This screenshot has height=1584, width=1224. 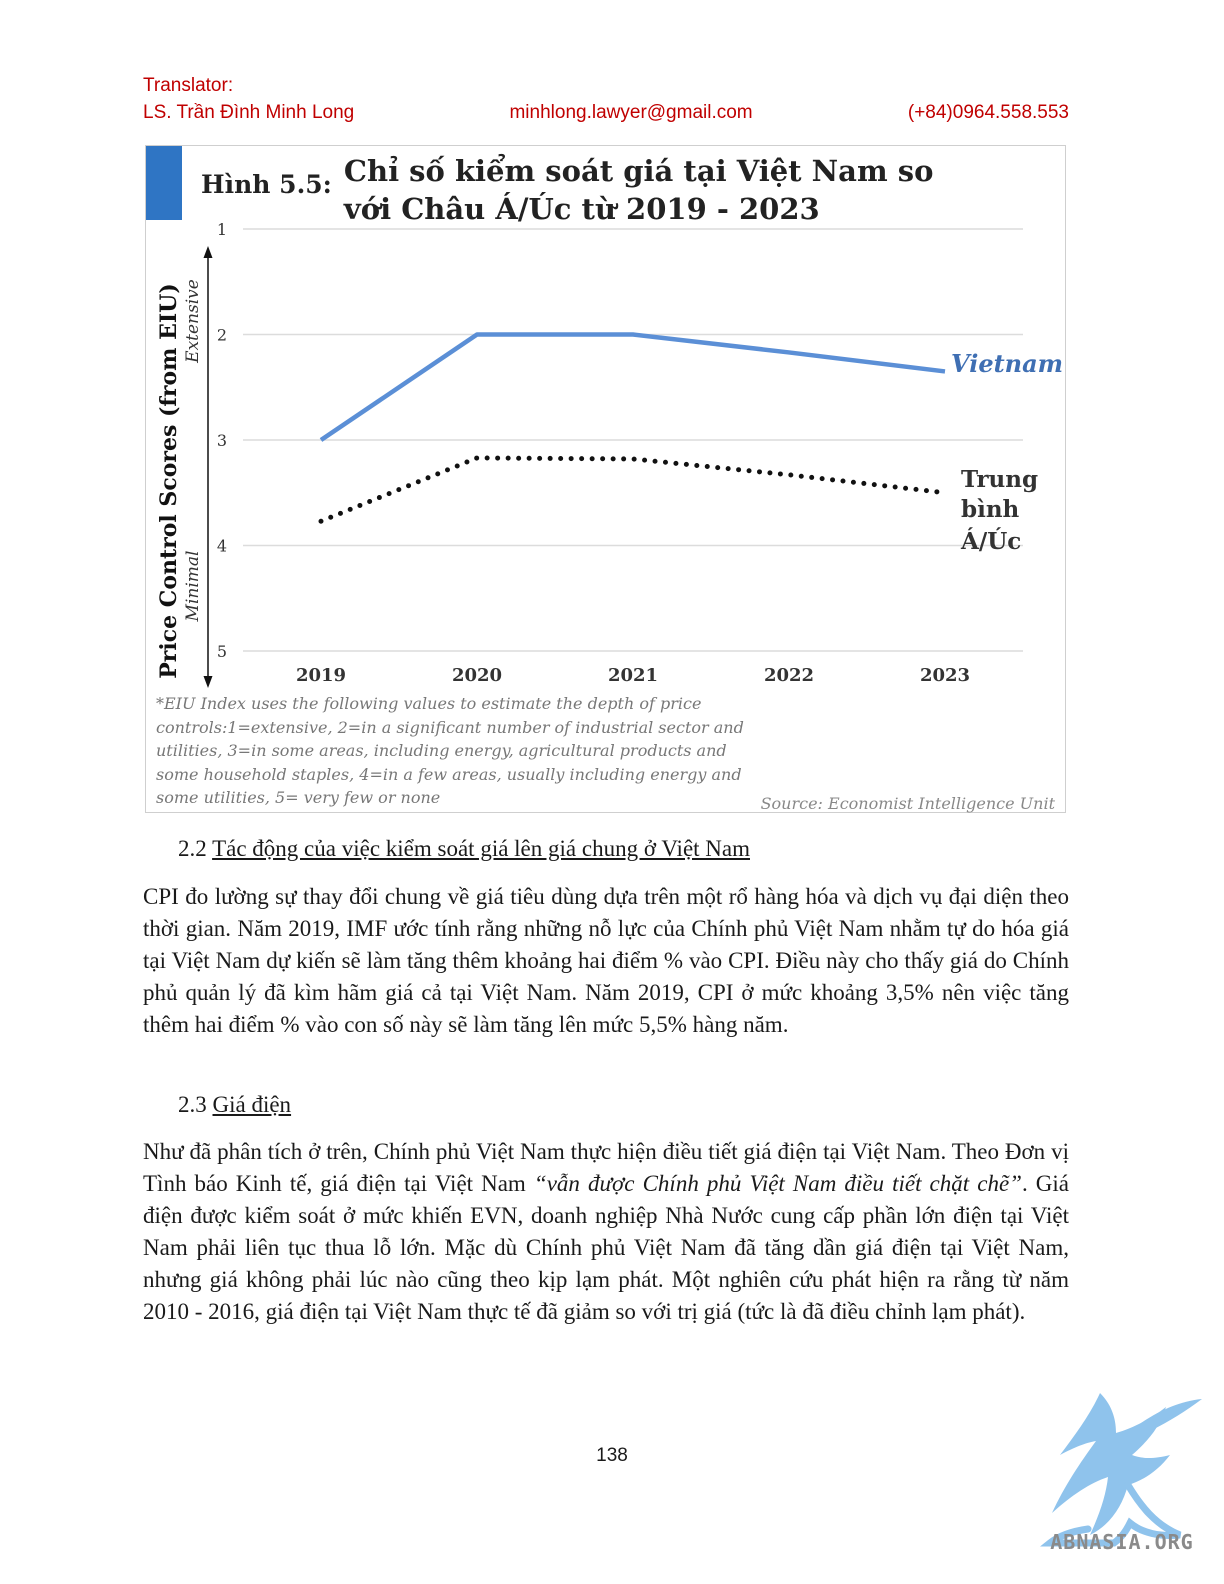 I want to click on translator-name: LS. Trần Đình Minh Long, so click(x=249, y=112).